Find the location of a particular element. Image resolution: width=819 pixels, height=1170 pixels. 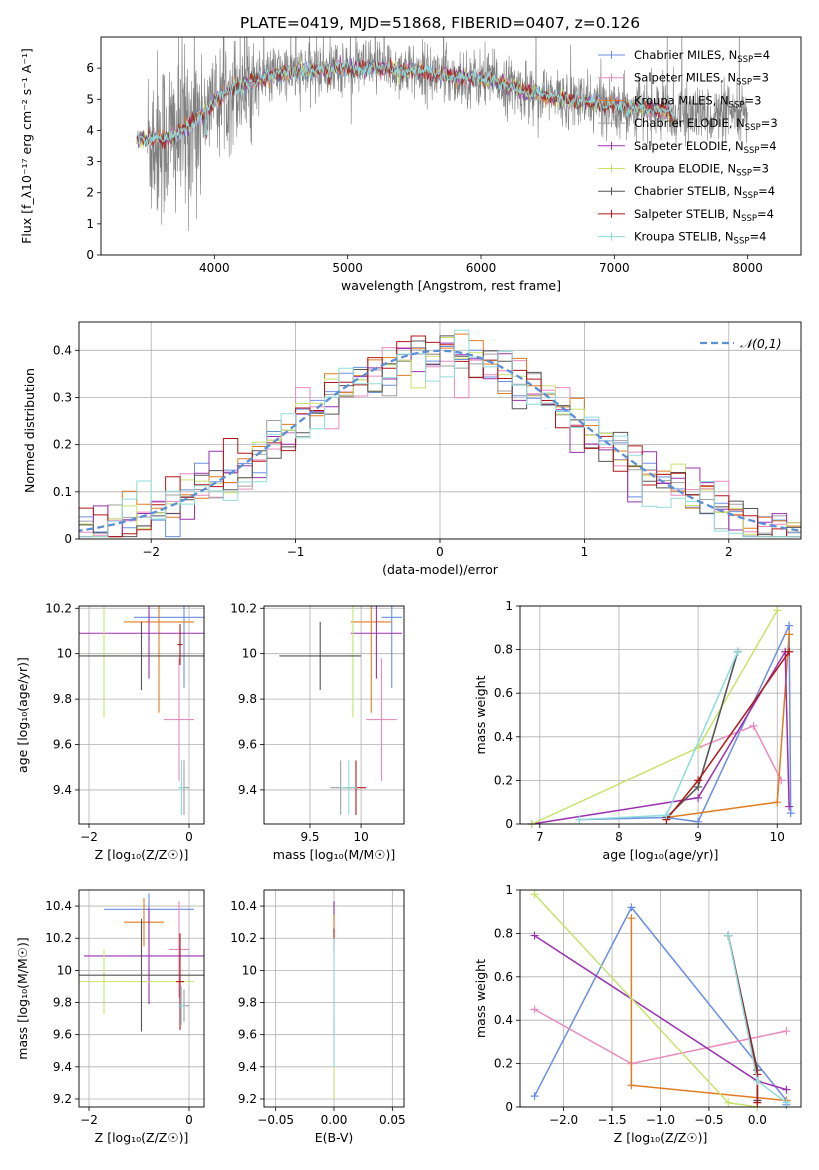

x-axis-label: (data-model)/error is located at coordinates (440, 569).